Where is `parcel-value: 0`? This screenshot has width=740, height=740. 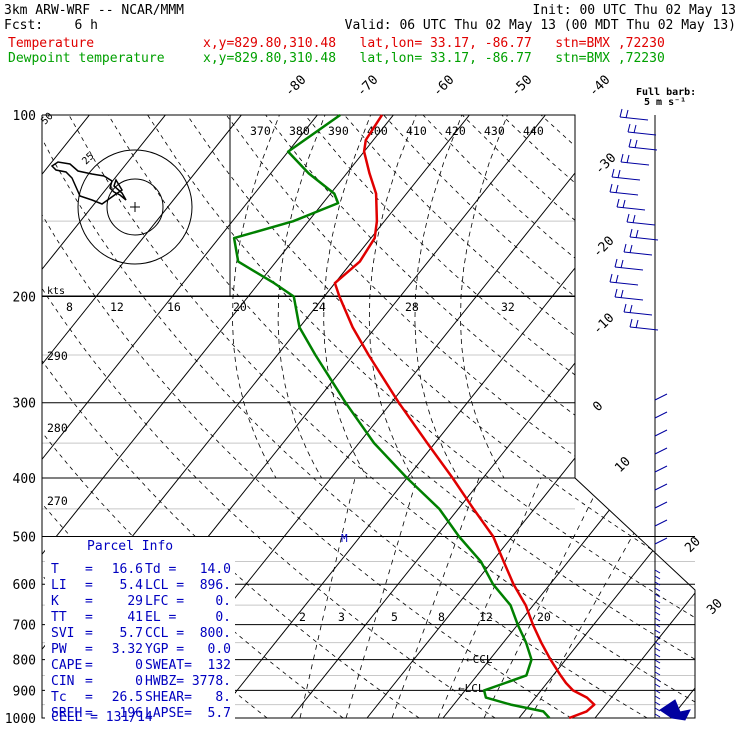
parcel-value: 0 is located at coordinates (139, 665).